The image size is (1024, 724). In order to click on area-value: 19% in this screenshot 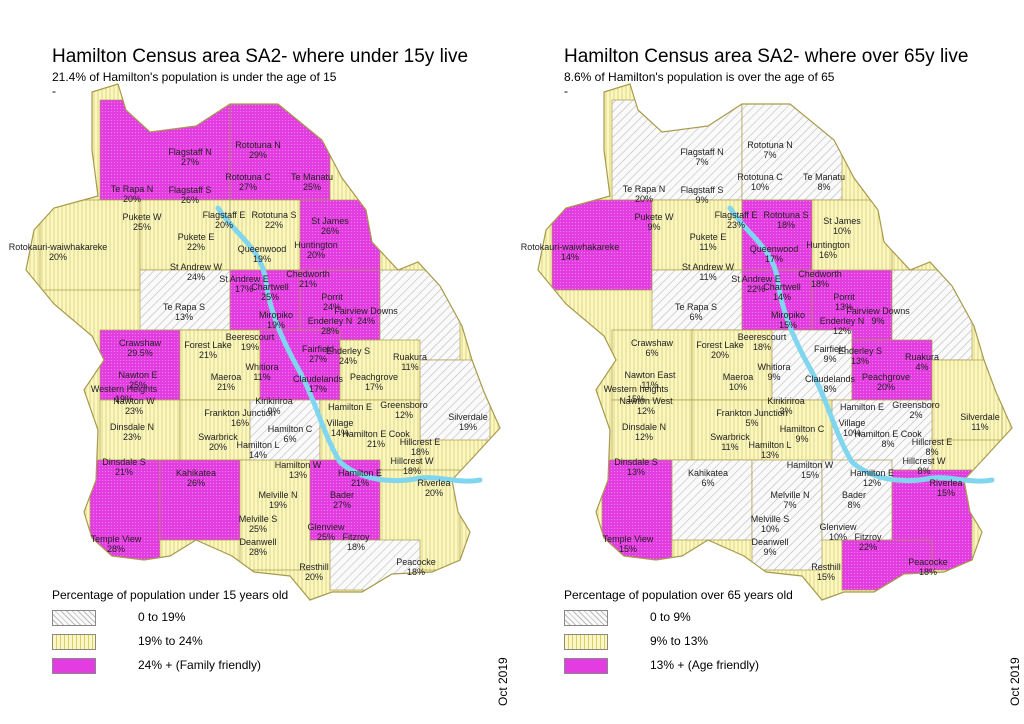, I will do `click(262, 259)`.